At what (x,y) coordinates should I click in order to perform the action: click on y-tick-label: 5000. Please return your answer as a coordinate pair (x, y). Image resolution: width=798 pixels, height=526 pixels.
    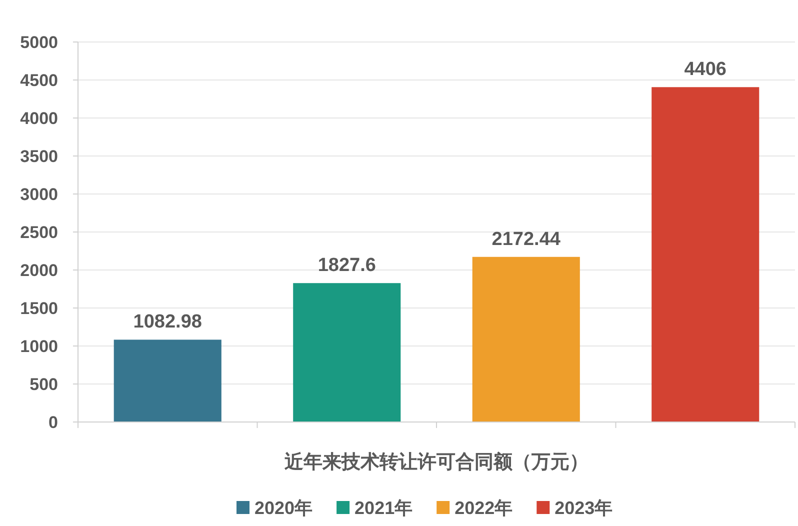
    Looking at the image, I should click on (39, 42).